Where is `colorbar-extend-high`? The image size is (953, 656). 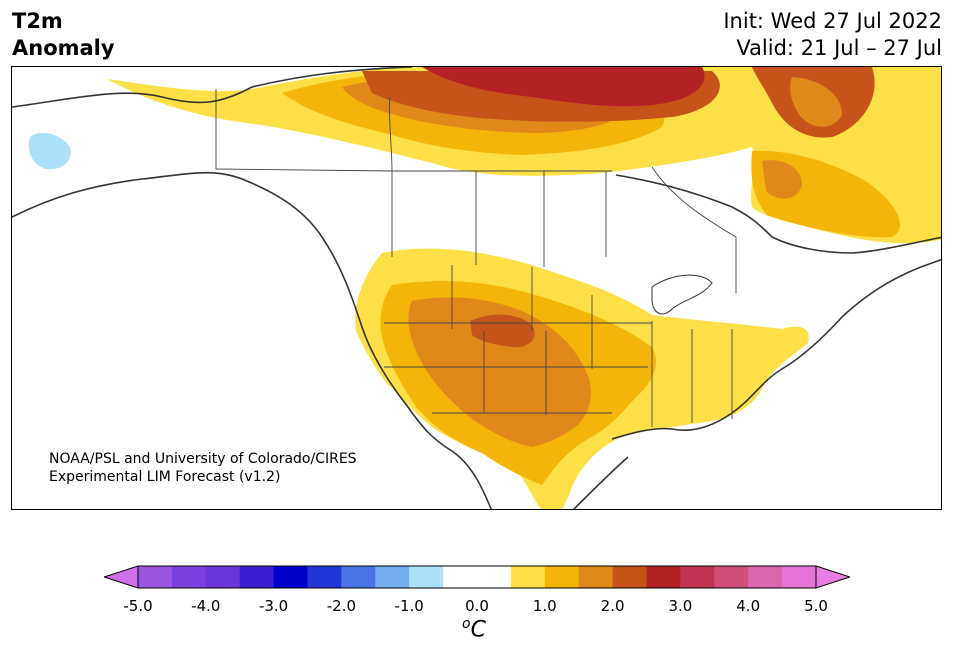
colorbar-extend-high is located at coordinates (832, 577).